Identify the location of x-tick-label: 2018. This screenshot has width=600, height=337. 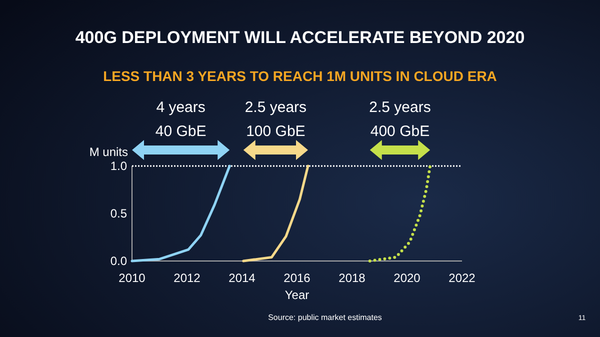
(352, 278).